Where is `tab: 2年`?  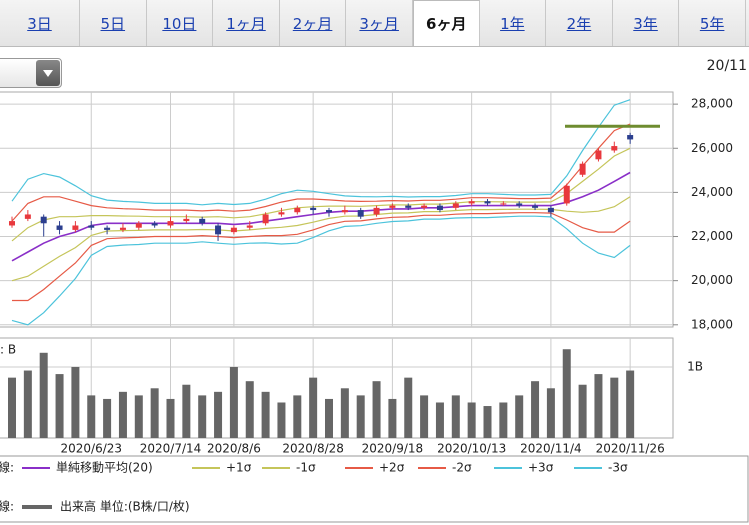
tab: 2年 is located at coordinates (579, 23).